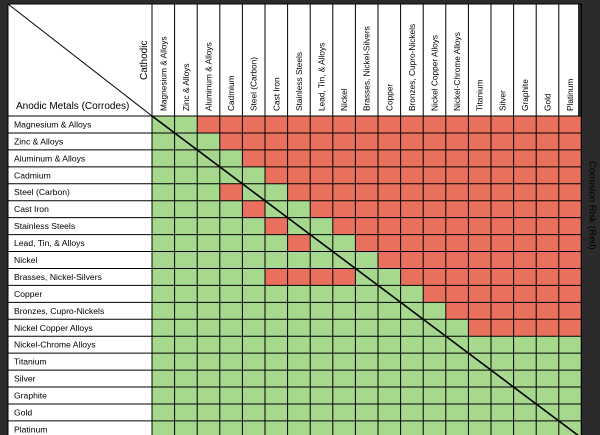  What do you see at coordinates (80, 60) in the screenshot?
I see `header-corner-divider` at bounding box center [80, 60].